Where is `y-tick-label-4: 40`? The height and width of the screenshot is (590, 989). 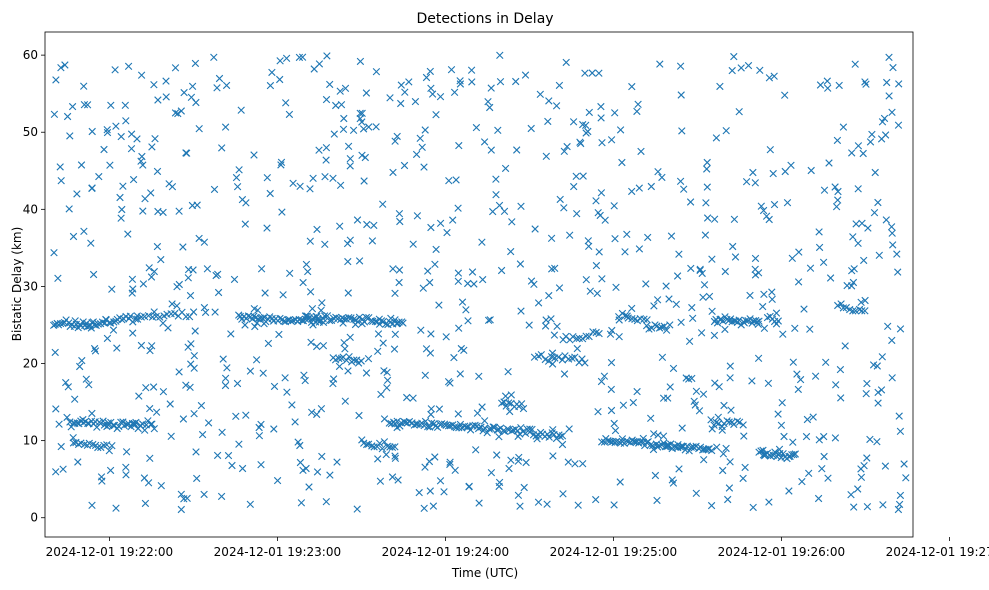
y-tick-label-4: 40 is located at coordinates (30, 209).